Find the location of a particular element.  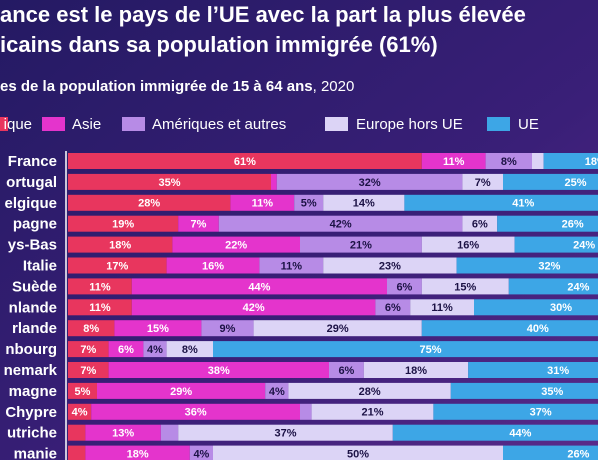

y-tick-label: utriche is located at coordinates (32, 433).